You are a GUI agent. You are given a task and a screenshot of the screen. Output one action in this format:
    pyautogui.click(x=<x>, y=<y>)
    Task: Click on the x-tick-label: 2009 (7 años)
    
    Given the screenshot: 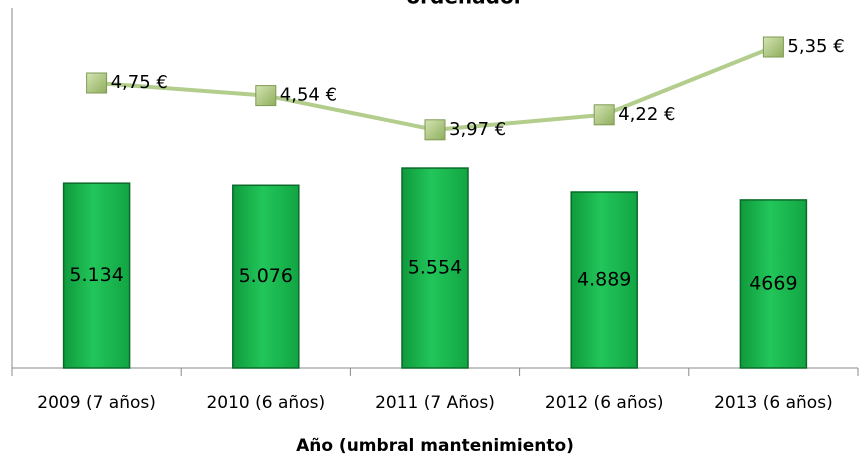 What is the action you would take?
    pyautogui.click(x=96, y=403)
    